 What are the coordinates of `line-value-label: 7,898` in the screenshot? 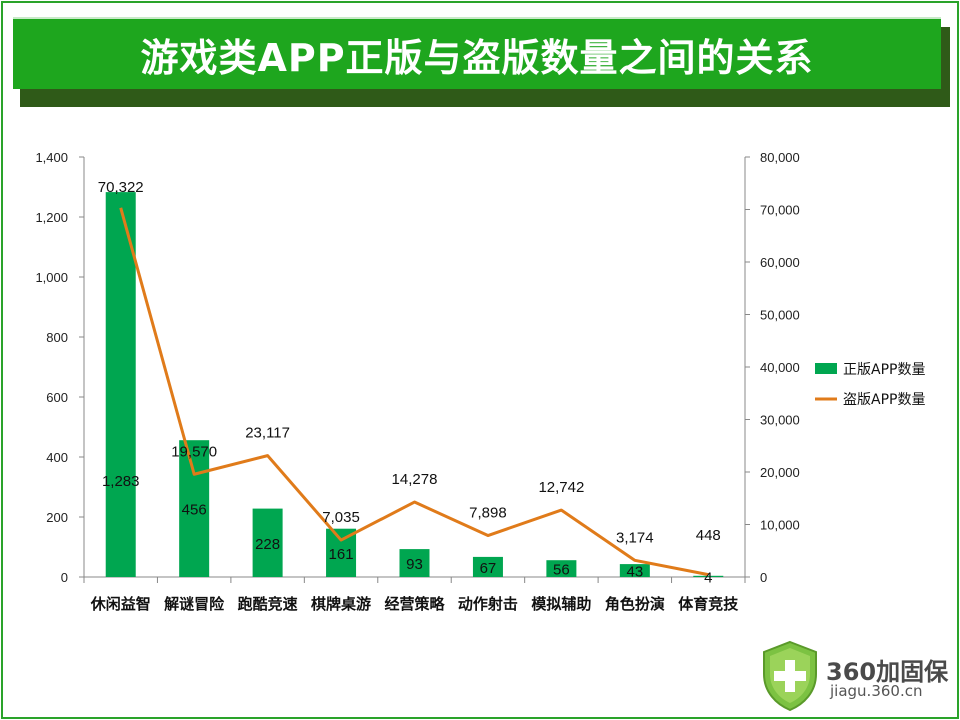 It's located at (488, 513).